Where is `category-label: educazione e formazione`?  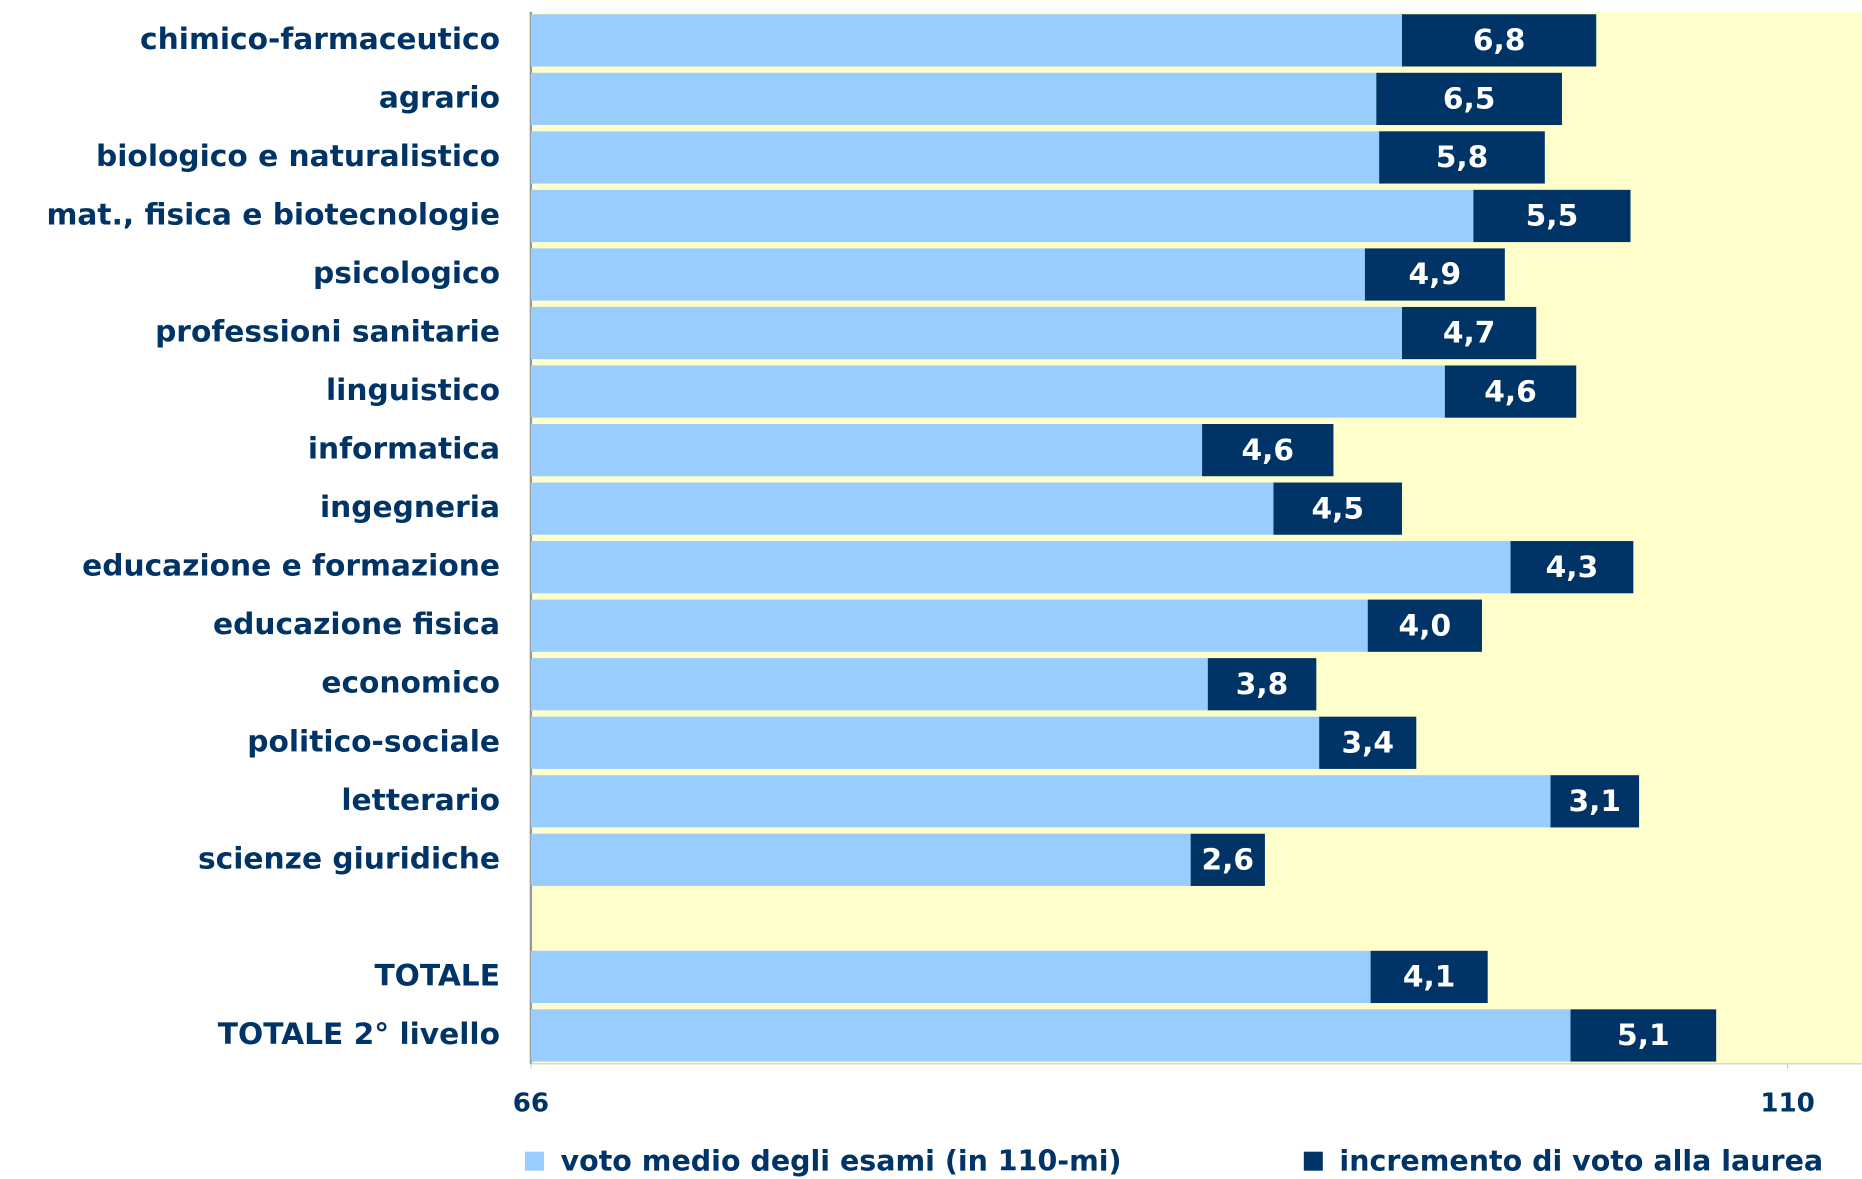 category-label: educazione e formazione is located at coordinates (291, 565).